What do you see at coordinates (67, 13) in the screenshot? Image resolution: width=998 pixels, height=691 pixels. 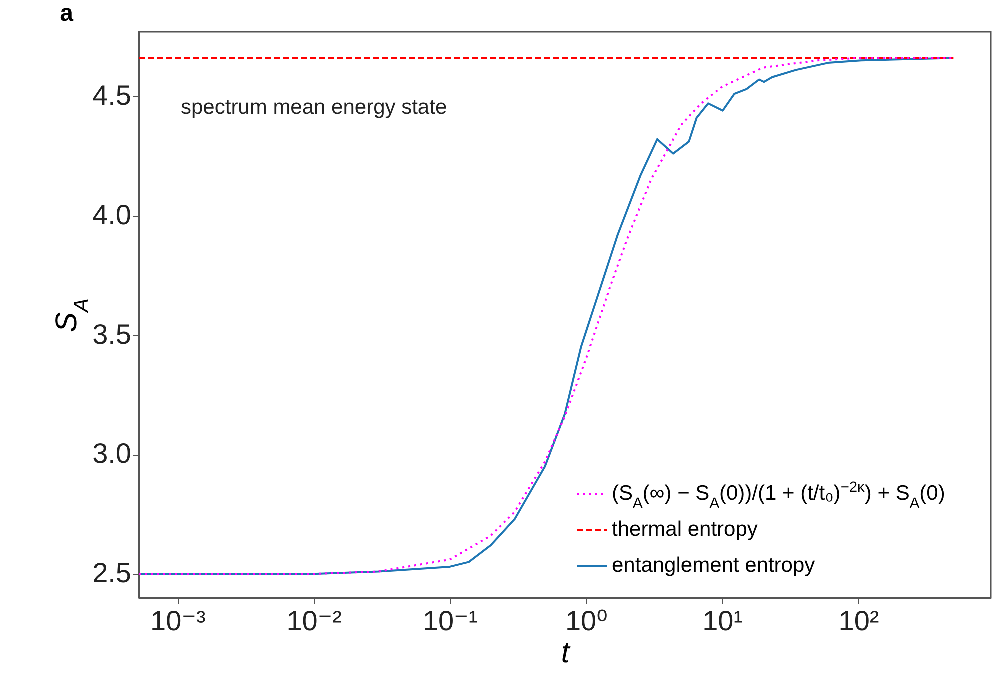 I see `chart-title: a` at bounding box center [67, 13].